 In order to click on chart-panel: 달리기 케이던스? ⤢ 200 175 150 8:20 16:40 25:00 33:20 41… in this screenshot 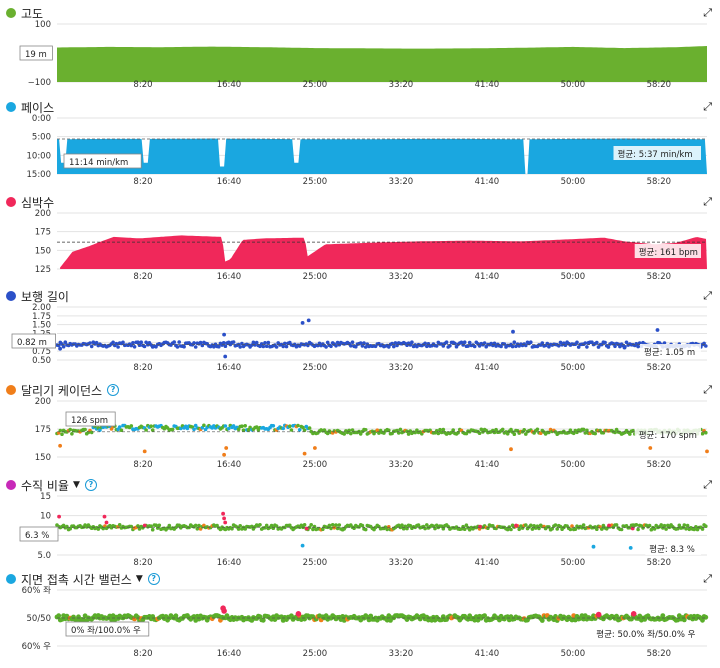, I will do `click(360, 428)`.